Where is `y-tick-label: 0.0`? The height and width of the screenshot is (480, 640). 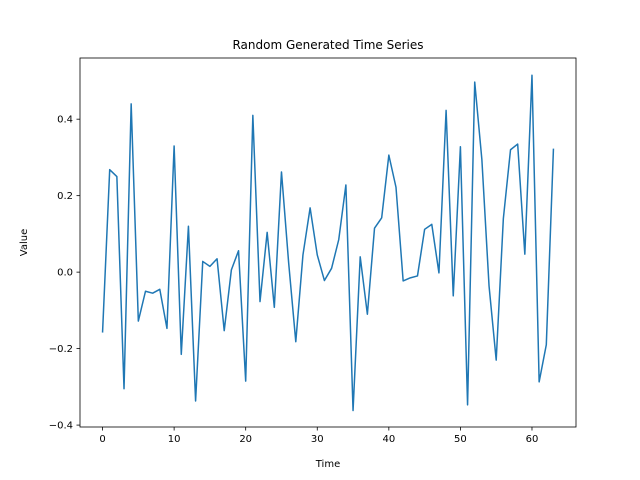
y-tick-label: 0.0 is located at coordinates (65, 273).